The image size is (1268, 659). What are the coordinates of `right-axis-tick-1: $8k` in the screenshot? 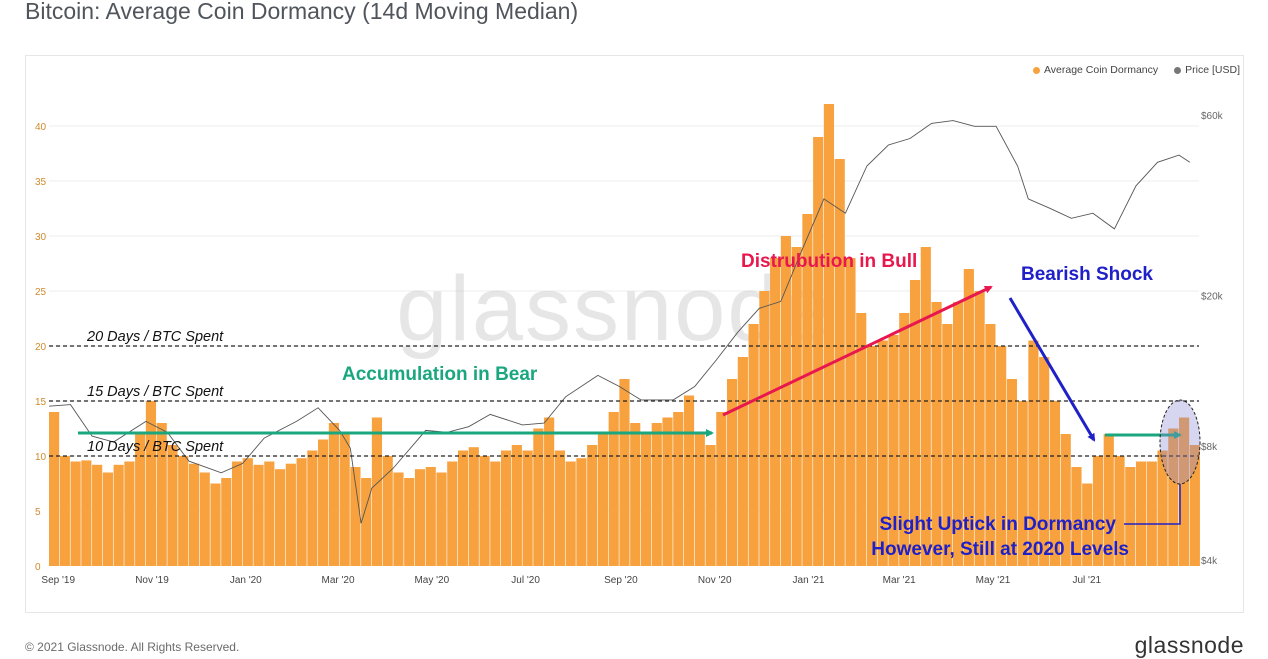 It's located at (1209, 447).